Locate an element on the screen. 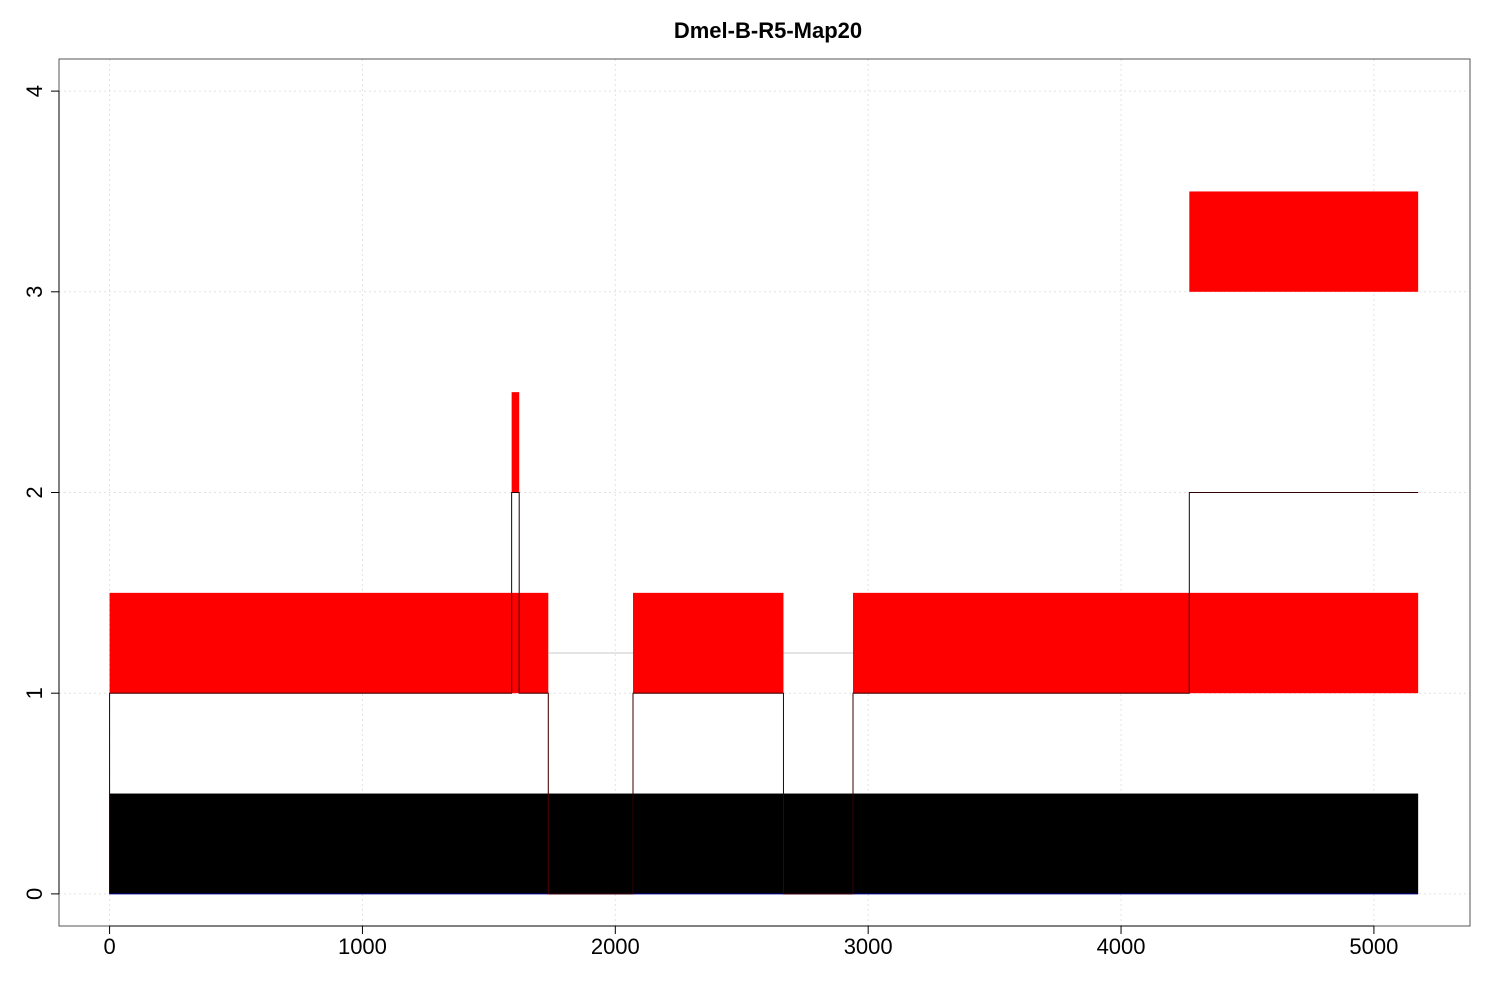  y-tick-label: 4 is located at coordinates (34, 91).